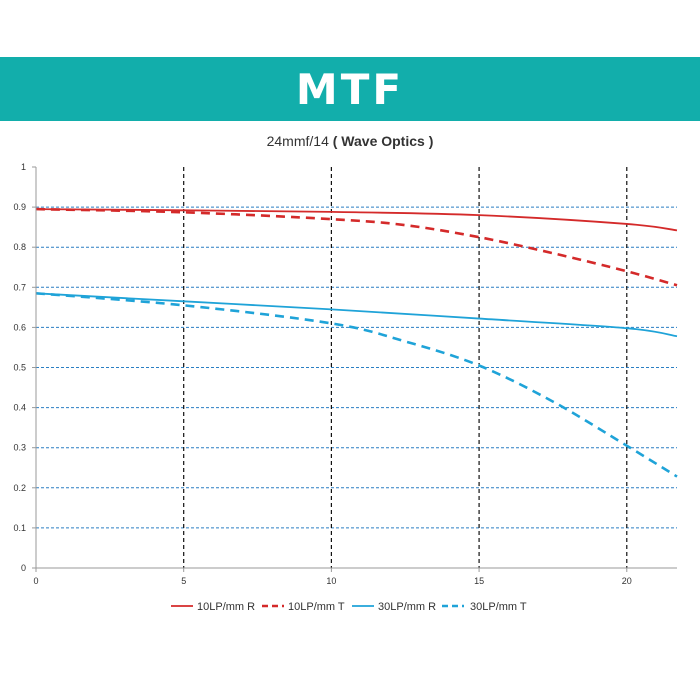 The image size is (700, 700). What do you see at coordinates (19, 207) in the screenshot?
I see `y-tick-label: 0.9` at bounding box center [19, 207].